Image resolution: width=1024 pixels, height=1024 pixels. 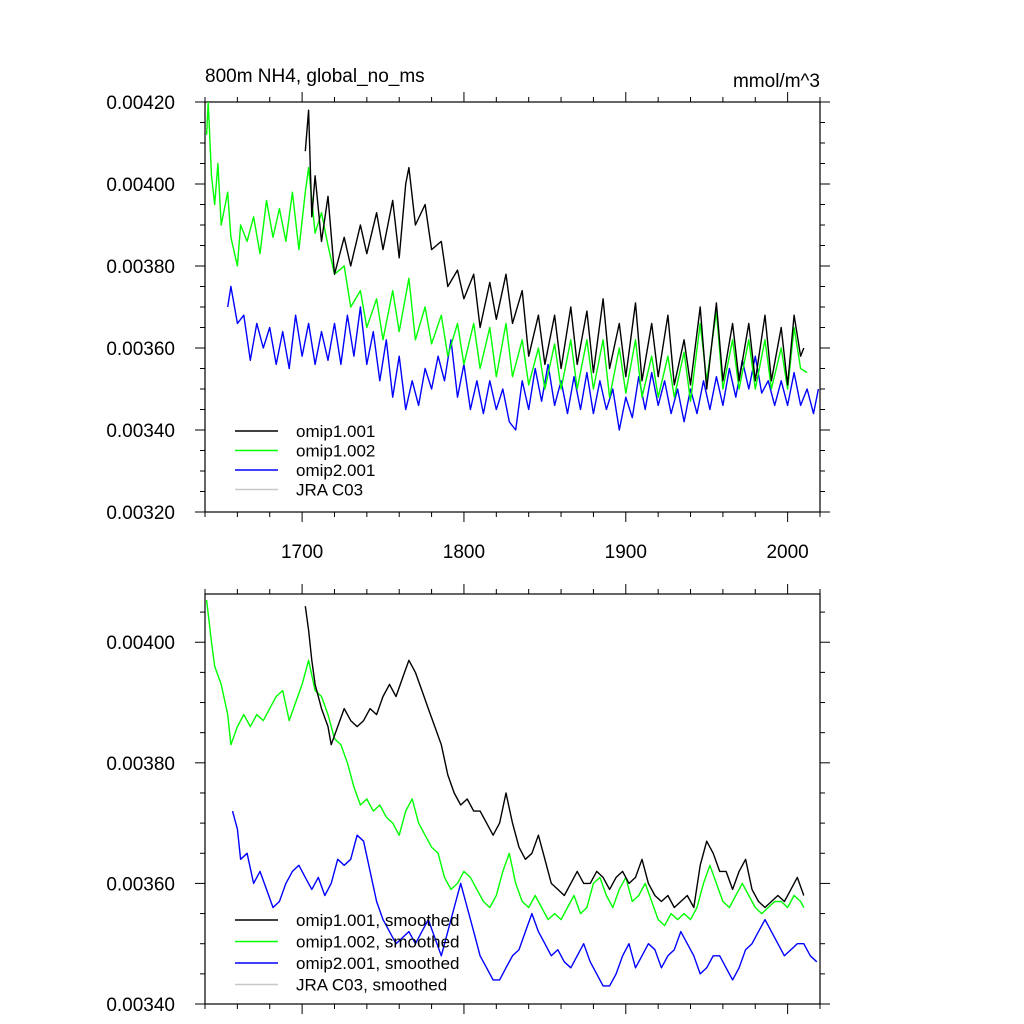 What do you see at coordinates (626, 552) in the screenshot?
I see `x-tick-label: 1900` at bounding box center [626, 552].